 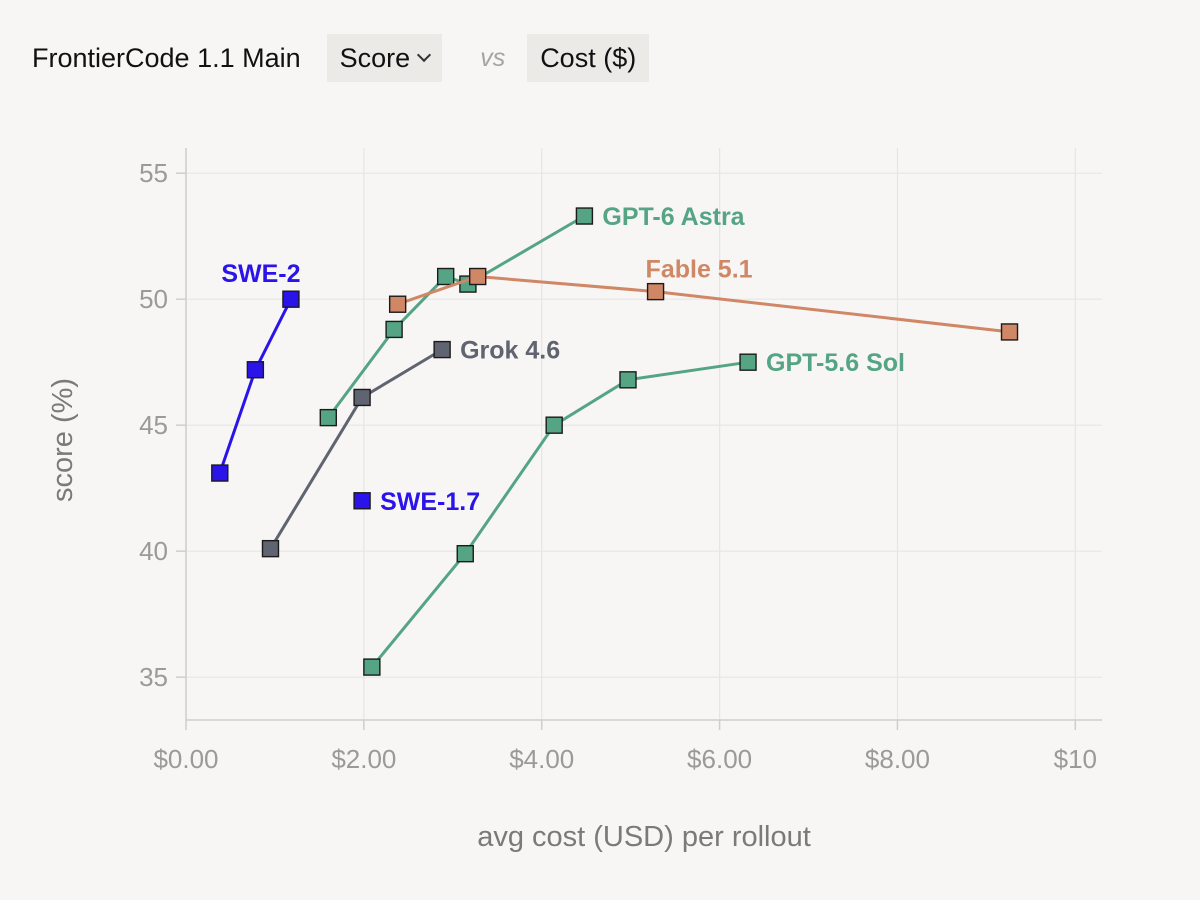 I want to click on compare-metric: Cost ($), so click(x=588, y=58).